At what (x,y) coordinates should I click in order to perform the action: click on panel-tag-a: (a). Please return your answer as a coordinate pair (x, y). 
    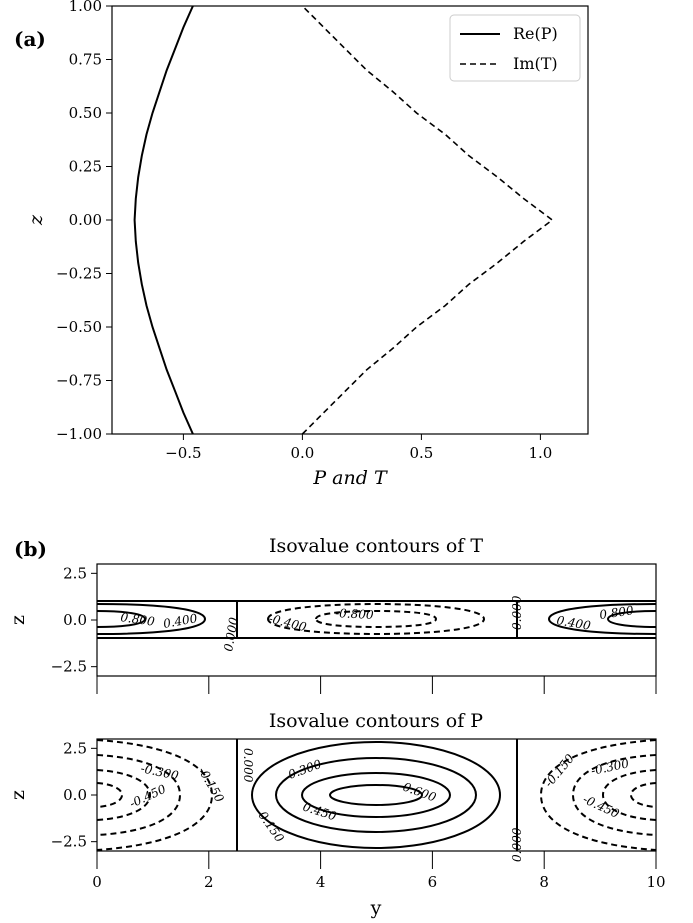
    Looking at the image, I should click on (30, 39).